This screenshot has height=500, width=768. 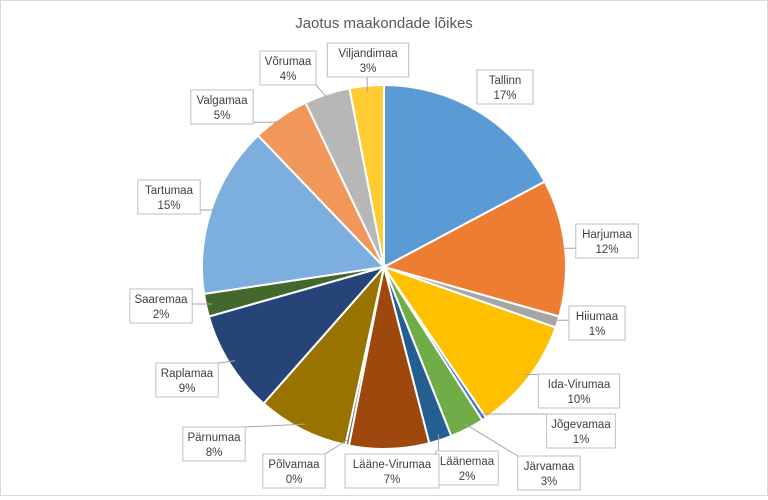 I want to click on label-category: Pärnumaa, so click(x=214, y=438).